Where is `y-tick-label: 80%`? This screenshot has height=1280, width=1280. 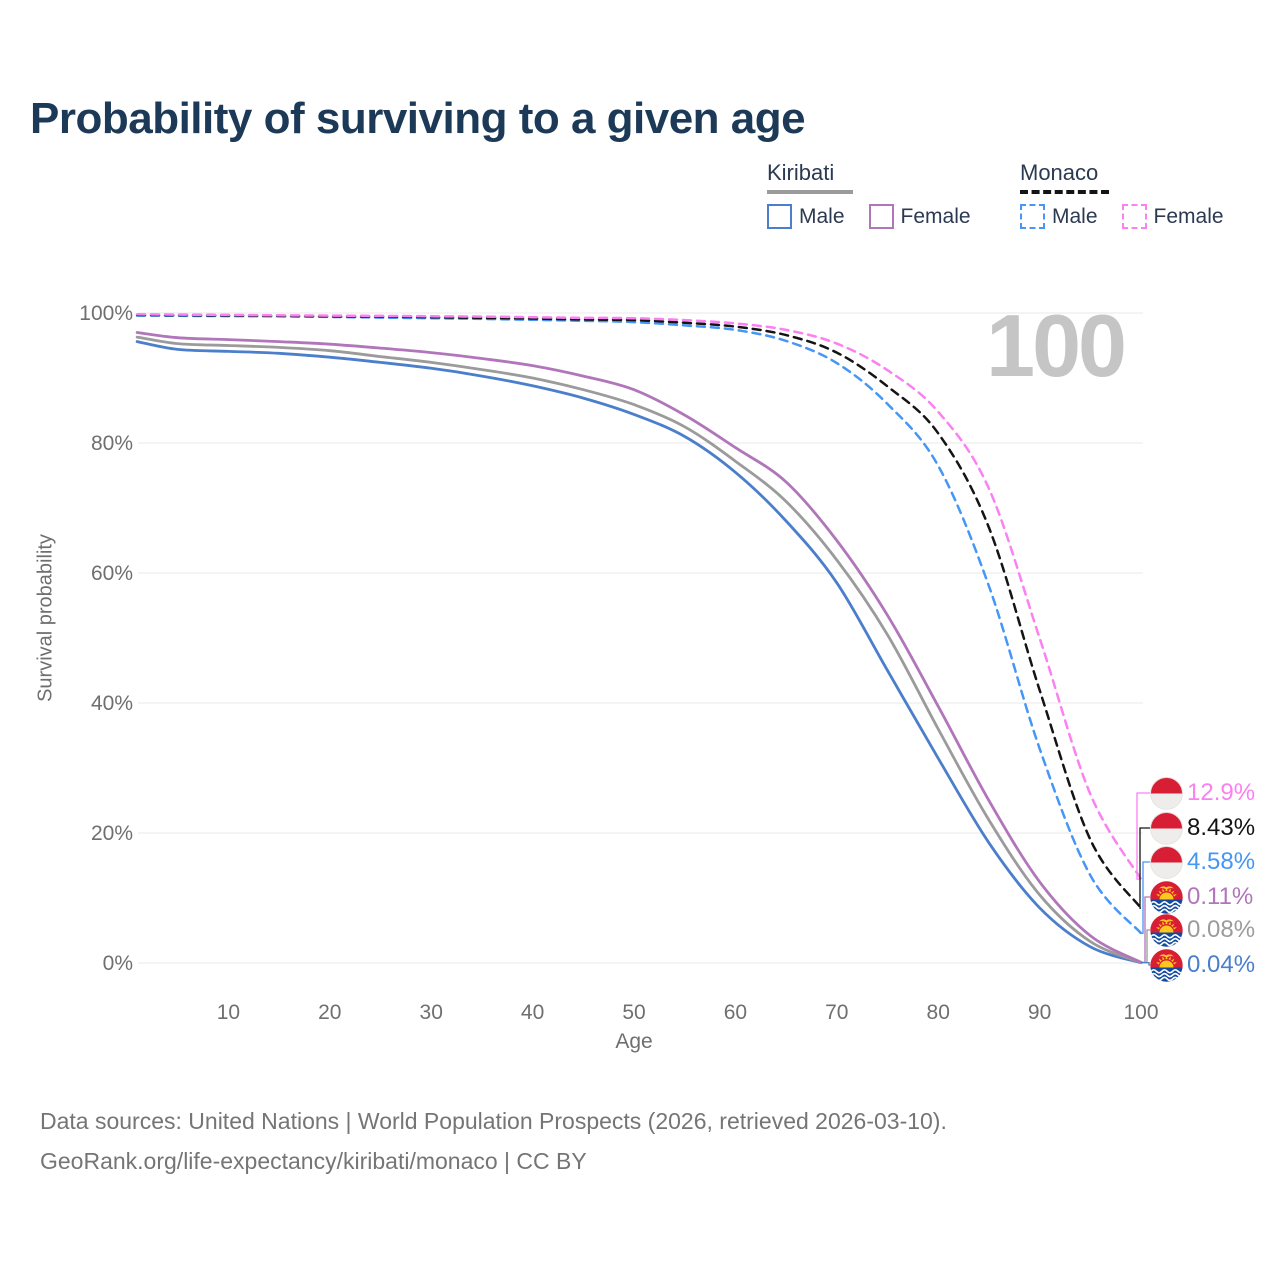 y-tick-label: 80% is located at coordinates (112, 443).